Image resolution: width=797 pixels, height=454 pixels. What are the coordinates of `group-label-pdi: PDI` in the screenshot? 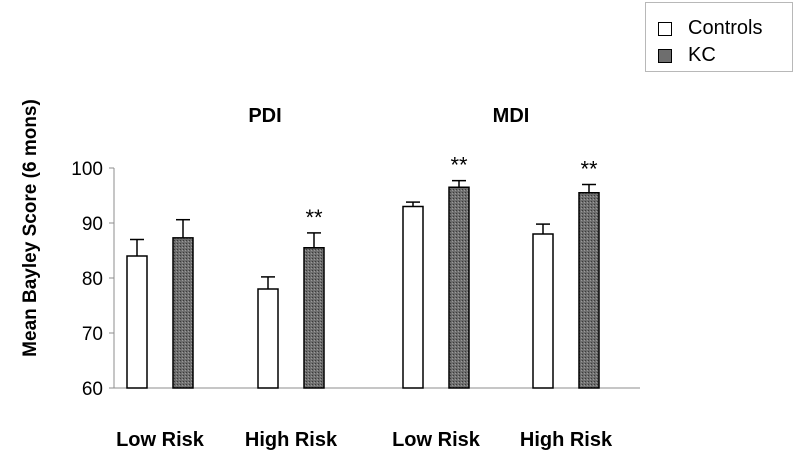 It's located at (264, 116).